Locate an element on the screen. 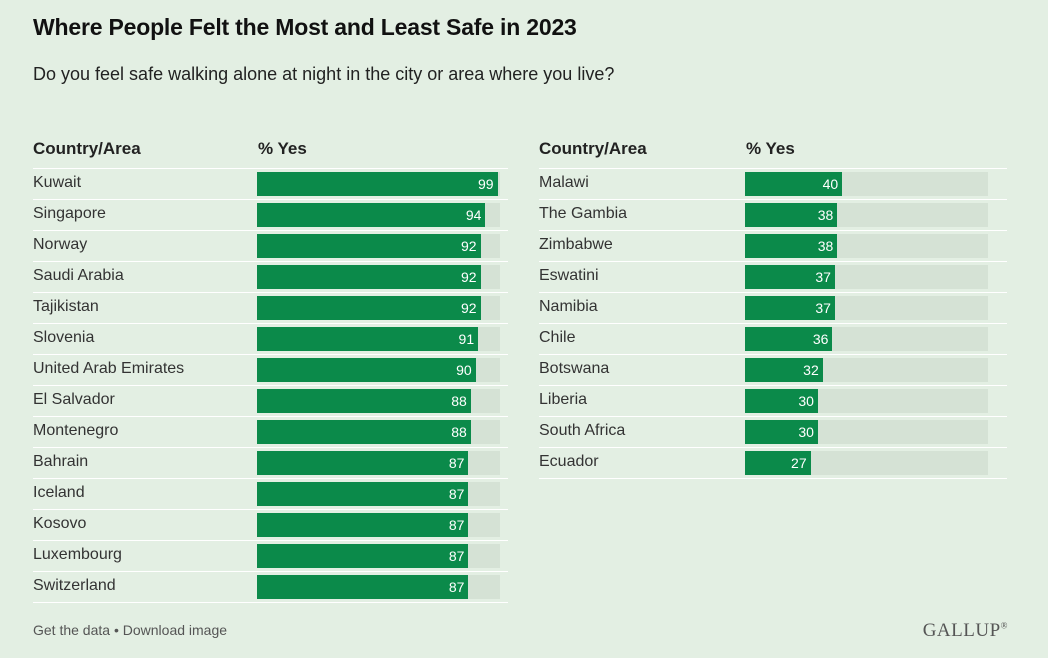 The height and width of the screenshot is (658, 1048). table-row: Norway 92 is located at coordinates (270, 246).